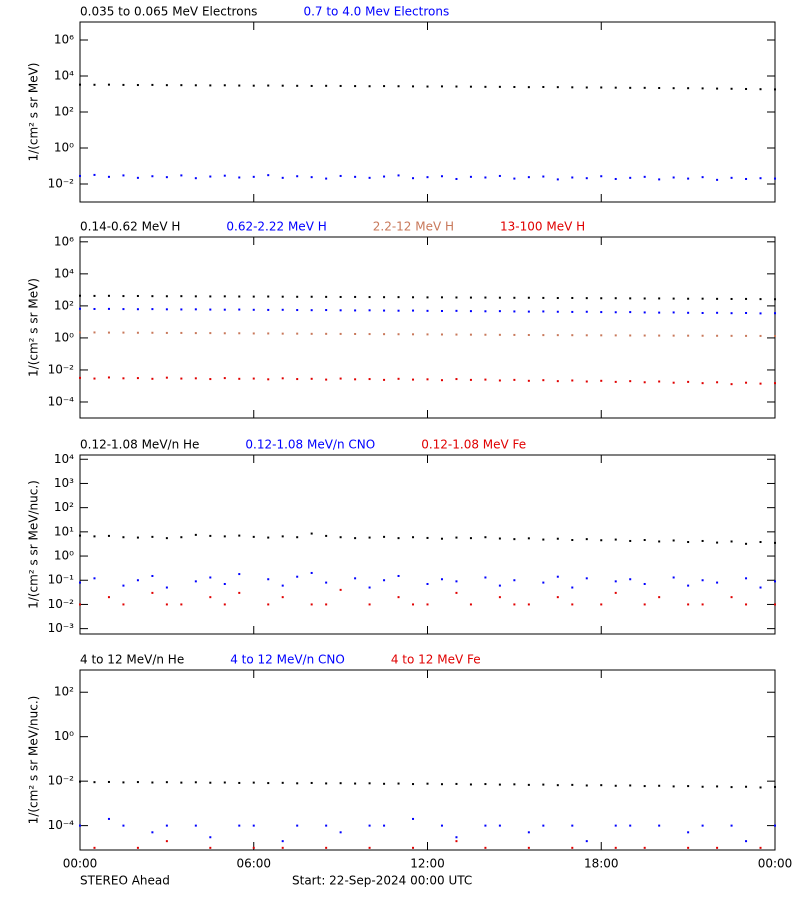  What do you see at coordinates (139, 445) in the screenshot?
I see `legend-entry: 0.12-1.08 MeV/n He` at bounding box center [139, 445].